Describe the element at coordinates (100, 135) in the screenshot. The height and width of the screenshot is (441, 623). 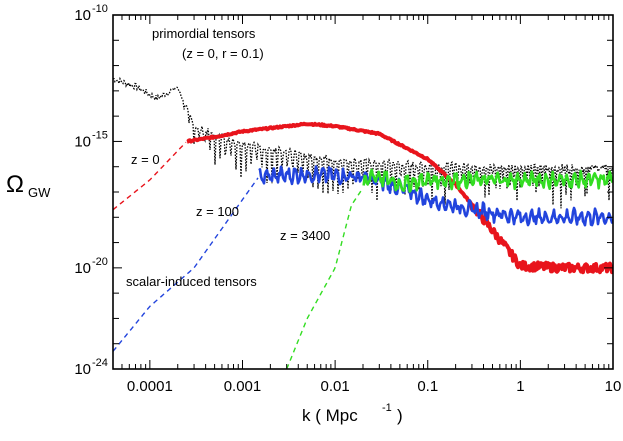
I see `y-tick-label-exponent: -15` at that location.